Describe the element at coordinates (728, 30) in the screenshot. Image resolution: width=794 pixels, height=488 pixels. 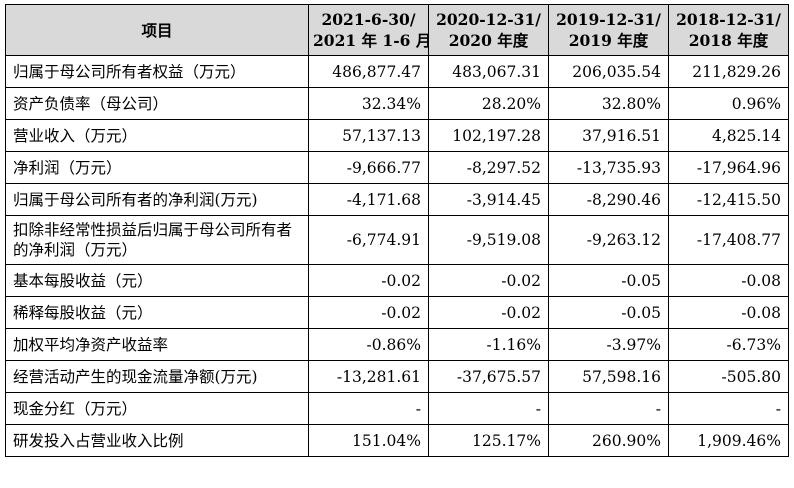
I see `header-period-2018: 2018-12-31/ 2018 年度` at that location.